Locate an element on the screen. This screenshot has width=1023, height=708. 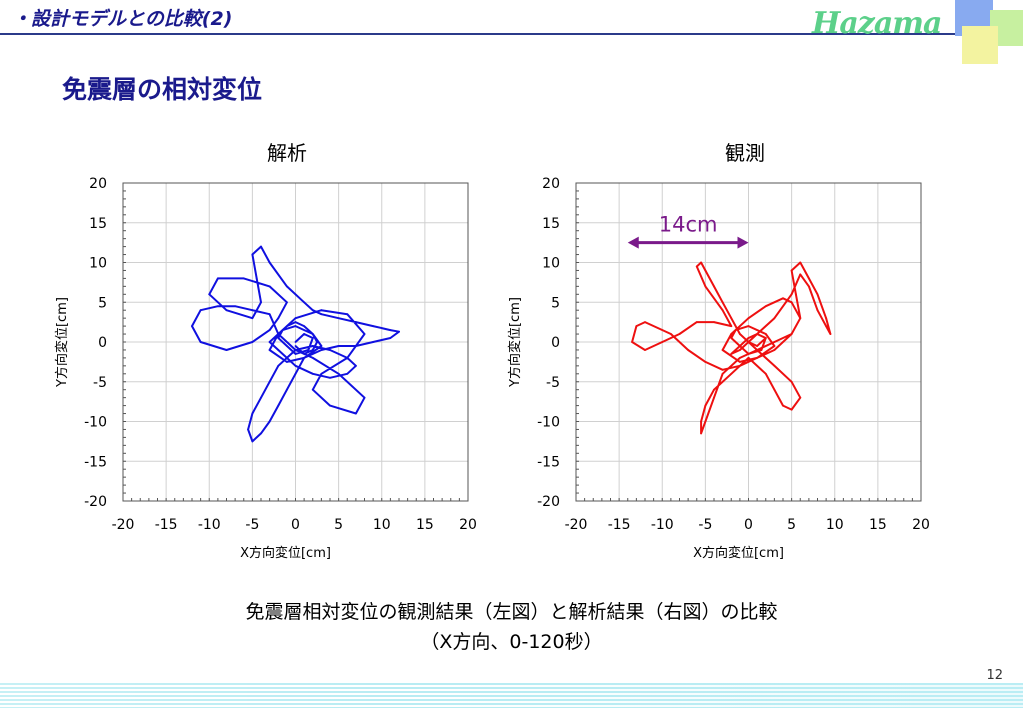
decor-square-yellow is located at coordinates (980, 45).